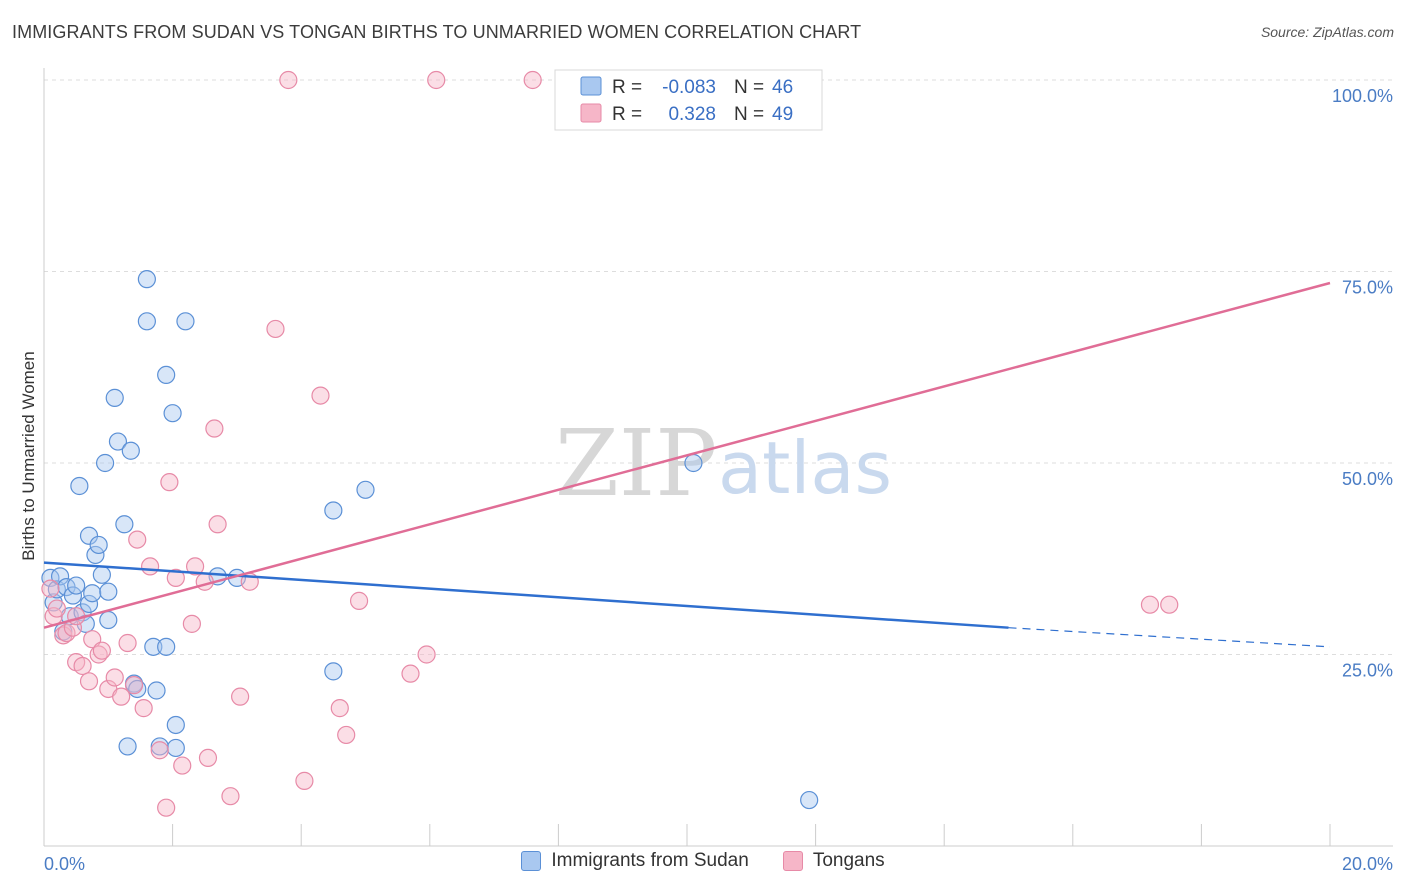  What do you see at coordinates (64, 864) in the screenshot?
I see `x-tick-label-min: 0.0%` at bounding box center [64, 864].